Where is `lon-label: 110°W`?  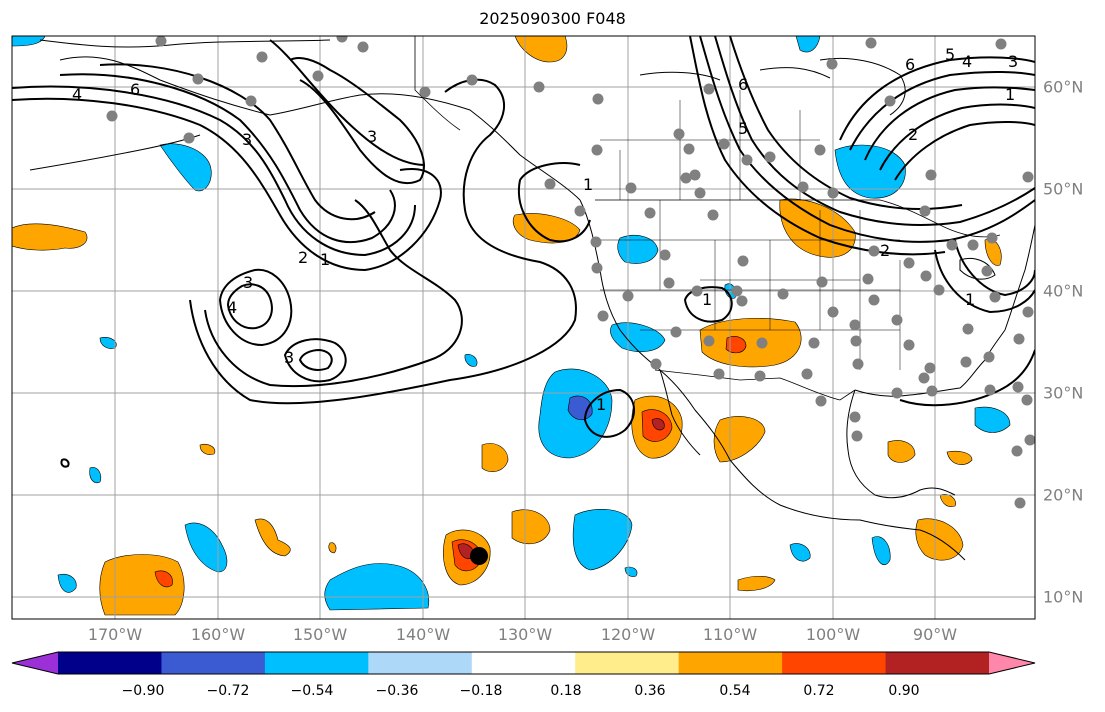
lon-label: 110°W is located at coordinates (730, 634).